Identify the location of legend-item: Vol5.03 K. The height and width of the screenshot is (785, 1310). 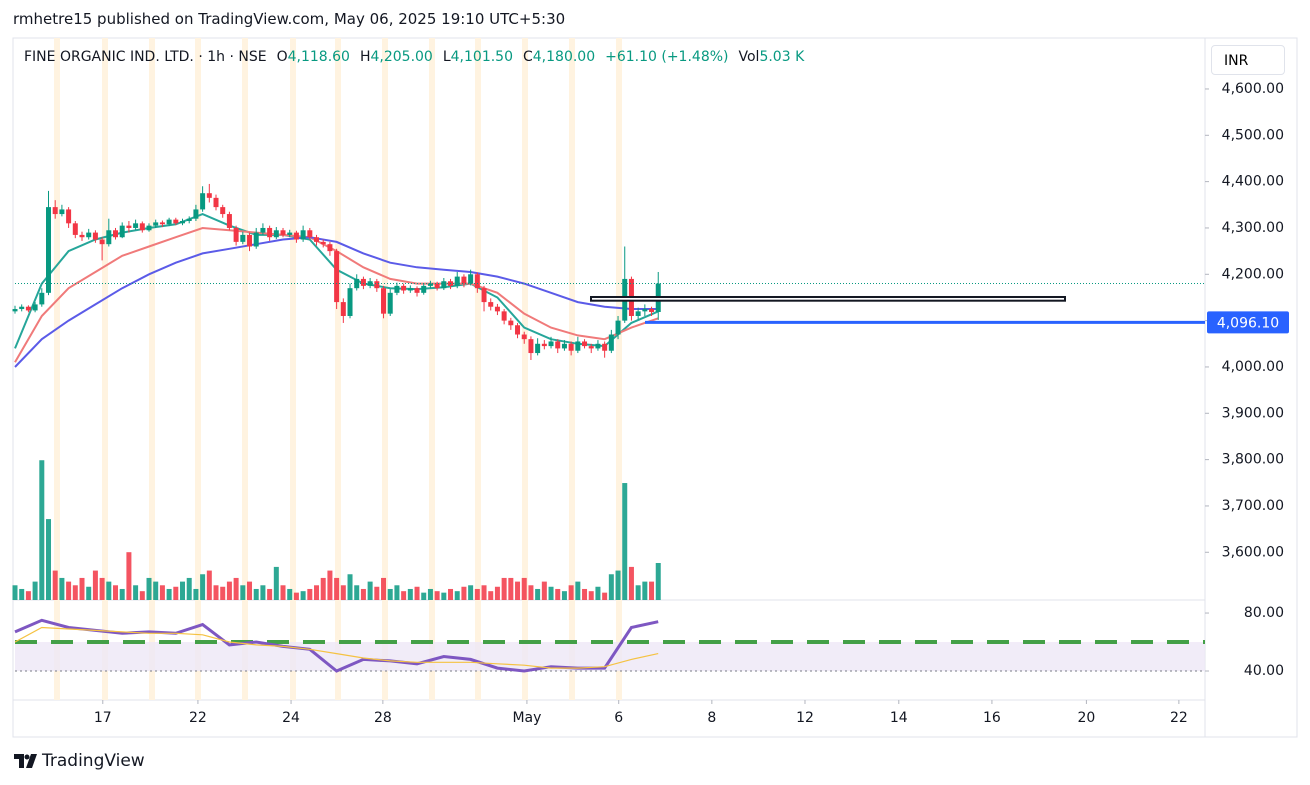
(772, 57).